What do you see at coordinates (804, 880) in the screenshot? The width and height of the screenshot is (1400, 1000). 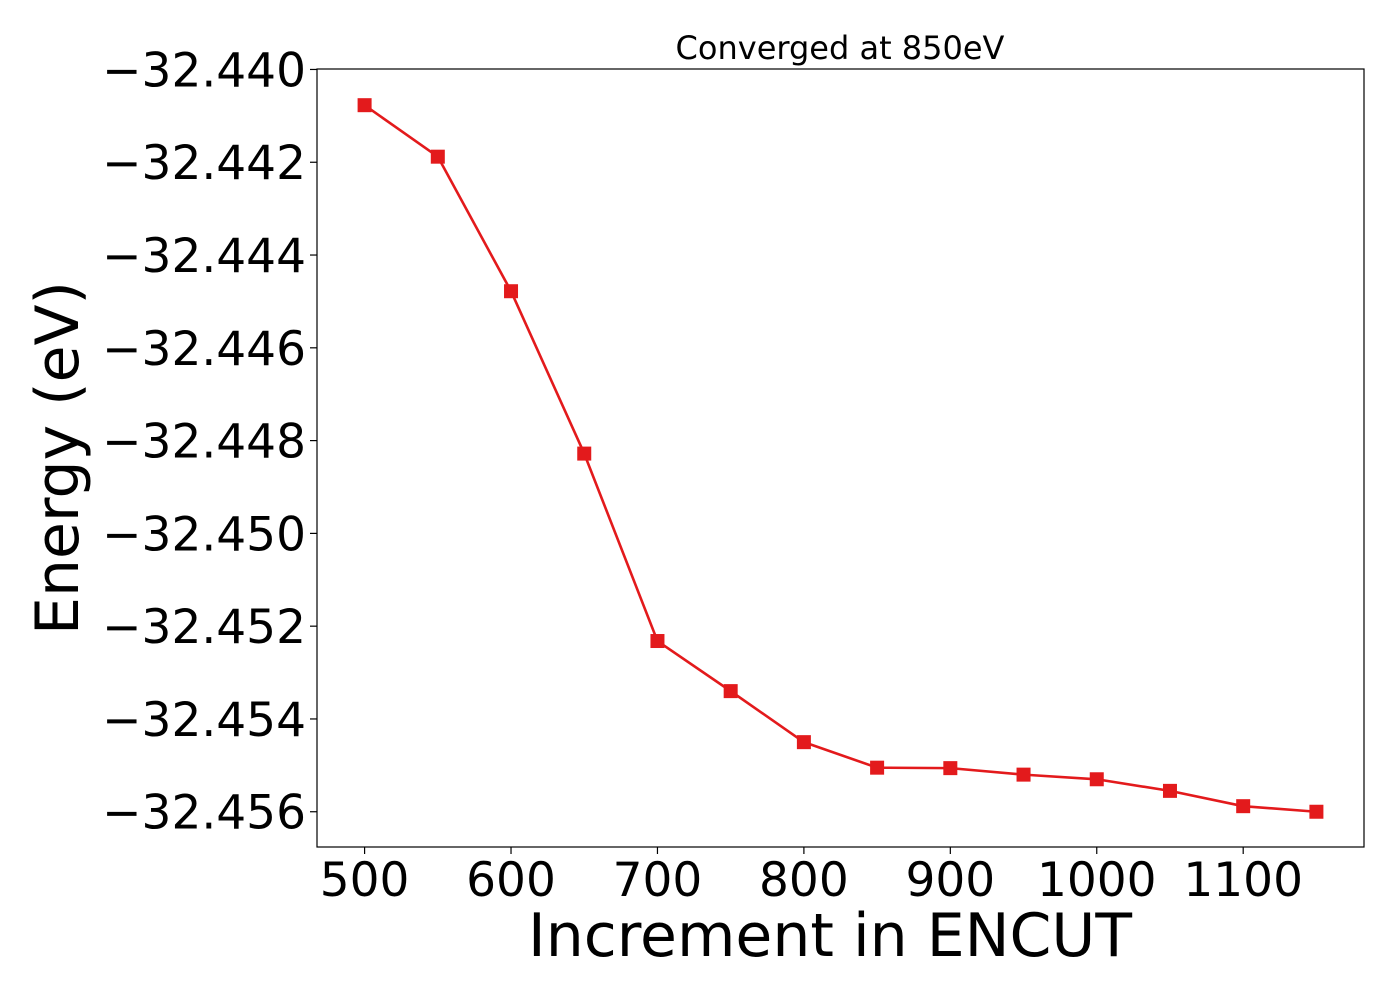 I see `x-tick-label: 800` at bounding box center [804, 880].